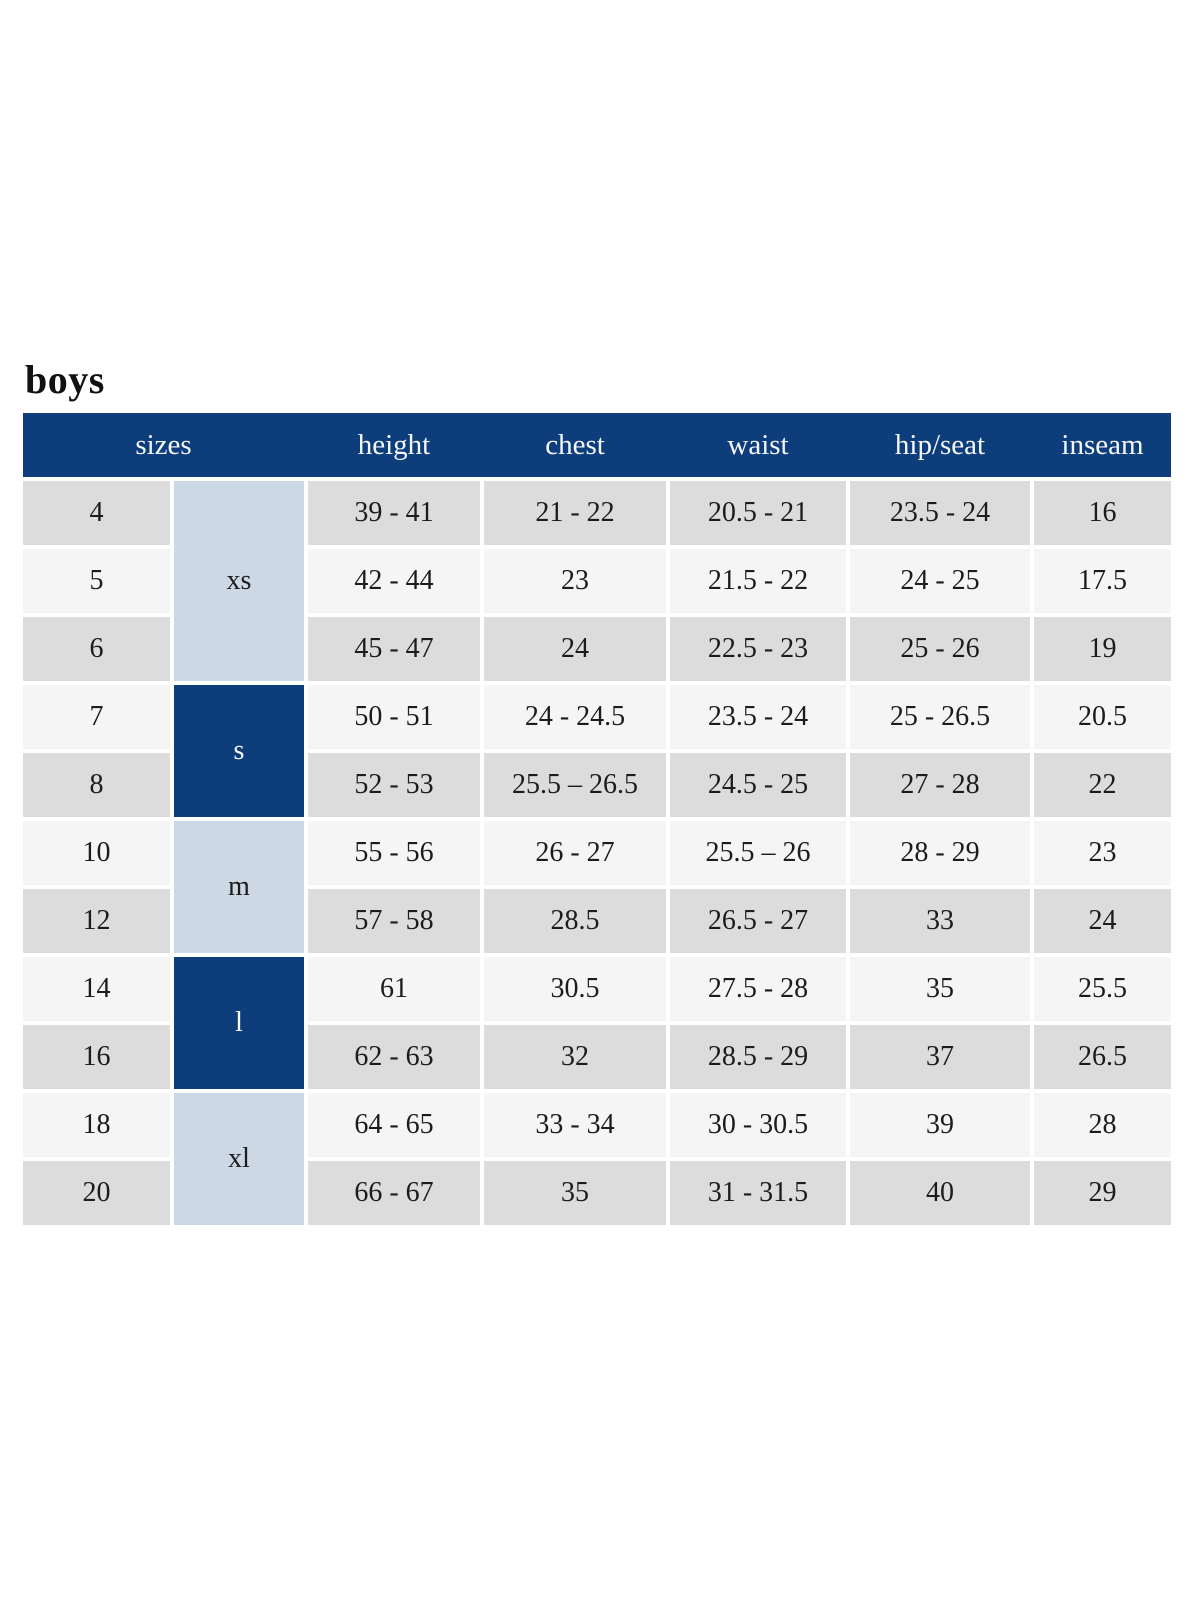 The height and width of the screenshot is (1600, 1200). I want to click on cell-hip_seat-size-16: 37, so click(940, 1057).